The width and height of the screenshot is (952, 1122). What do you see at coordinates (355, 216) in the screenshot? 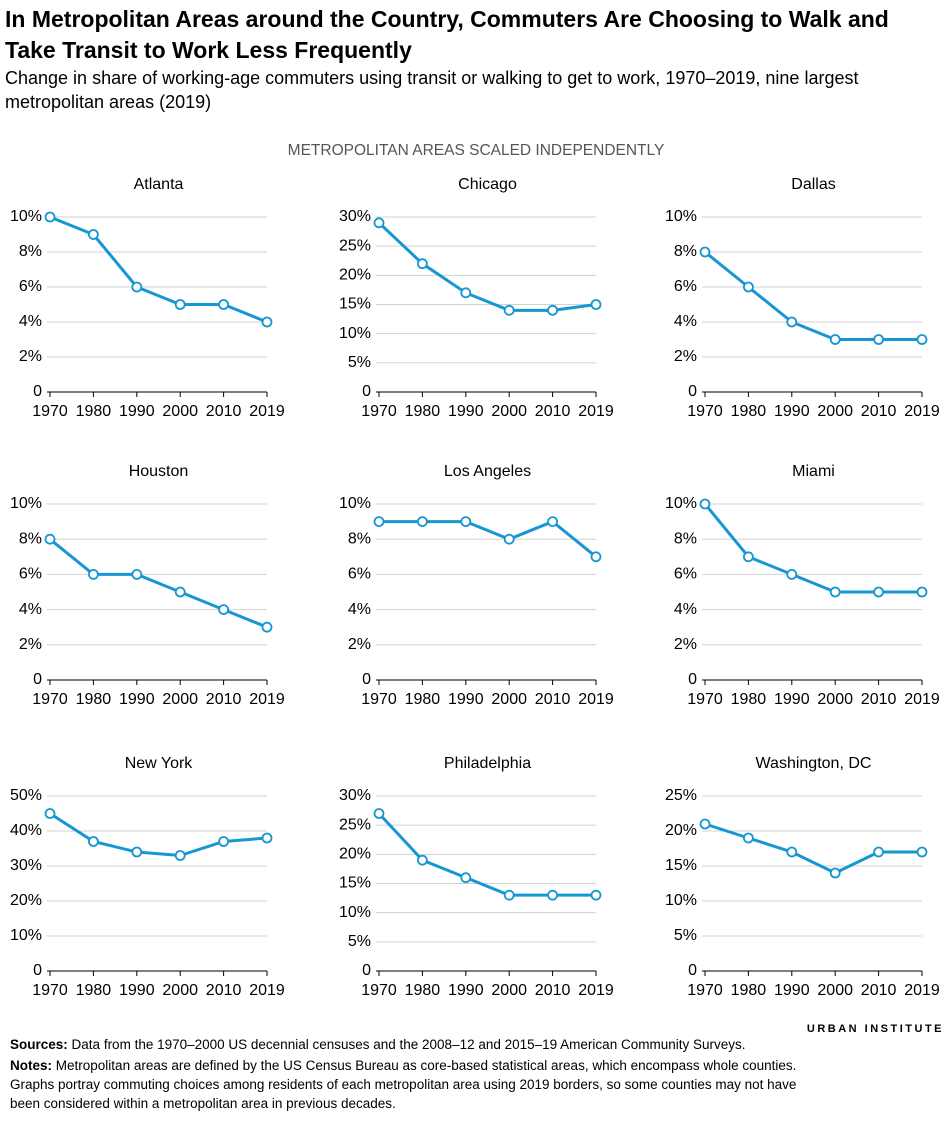
I see `y-tick-label: 30%` at bounding box center [355, 216].